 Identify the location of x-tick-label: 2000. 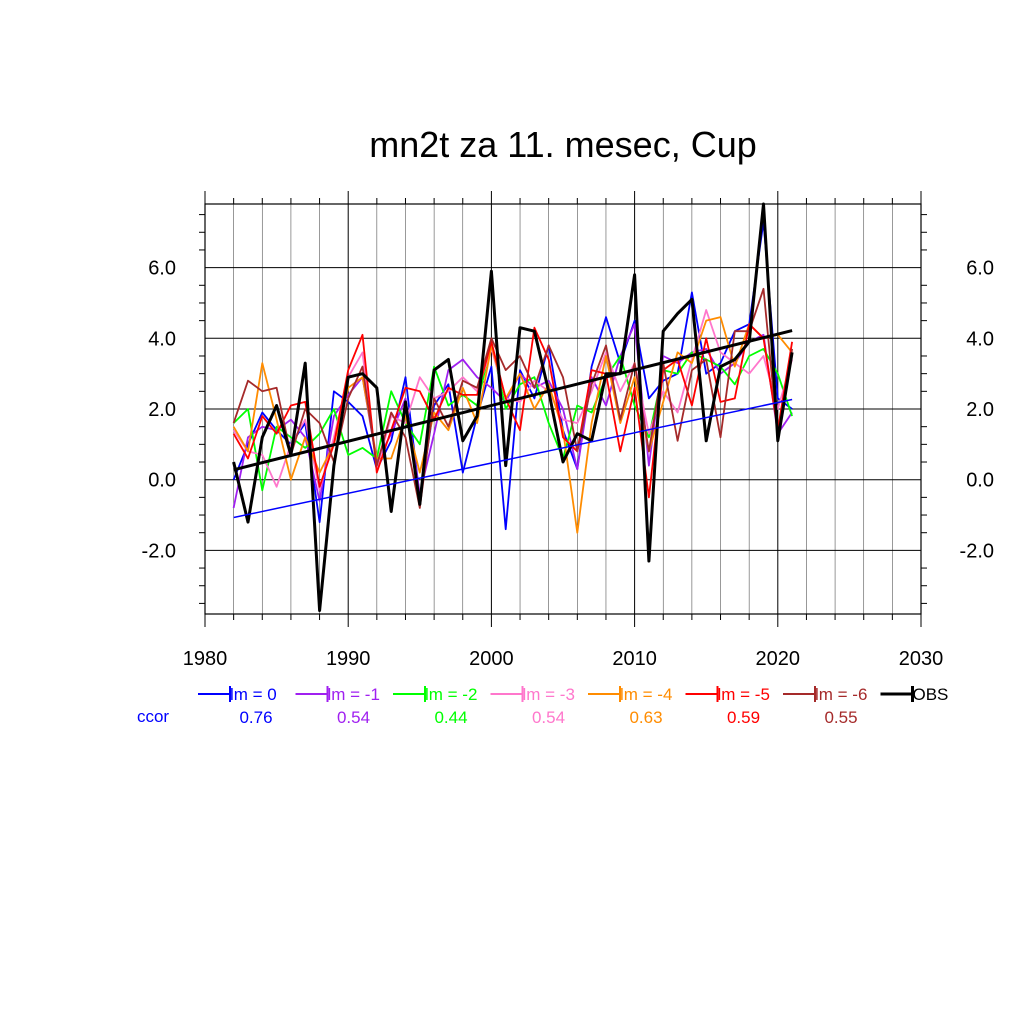
(491, 659).